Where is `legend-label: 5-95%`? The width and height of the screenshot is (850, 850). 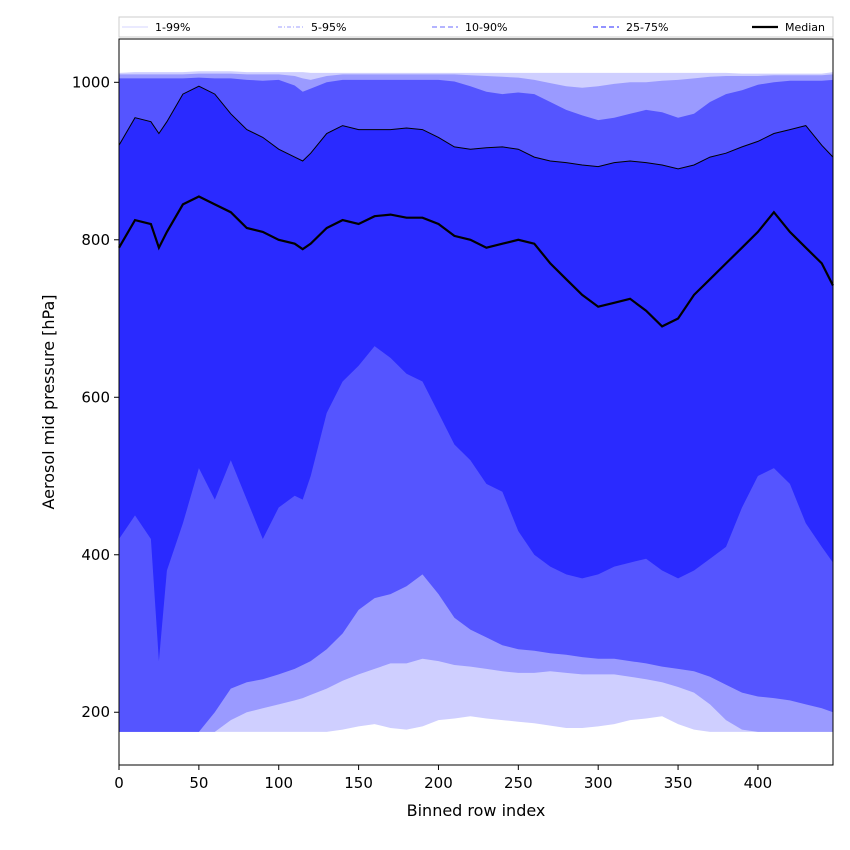 legend-label: 5-95% is located at coordinates (328, 27).